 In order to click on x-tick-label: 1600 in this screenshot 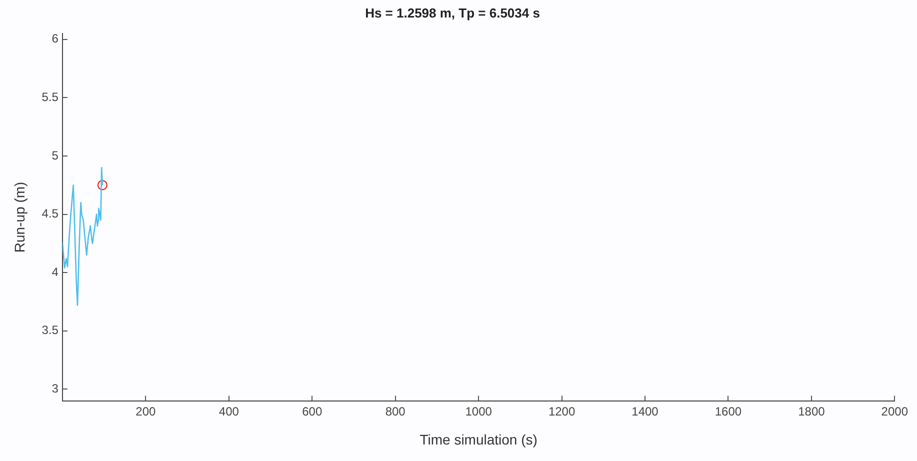, I will do `click(728, 411)`.